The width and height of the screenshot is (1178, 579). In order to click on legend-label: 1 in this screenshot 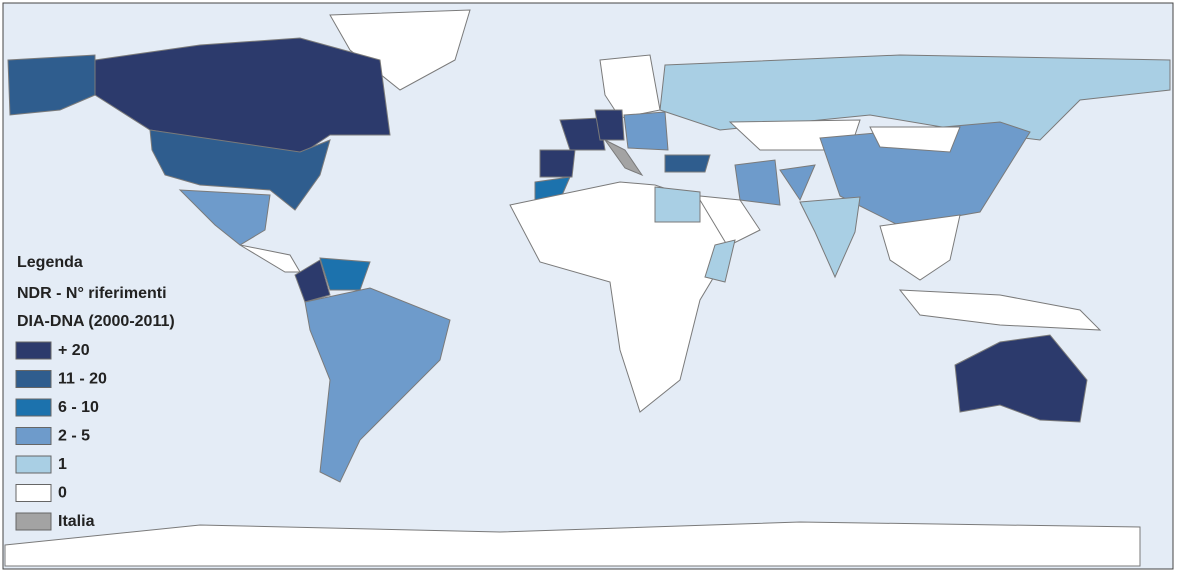, I will do `click(62, 464)`.